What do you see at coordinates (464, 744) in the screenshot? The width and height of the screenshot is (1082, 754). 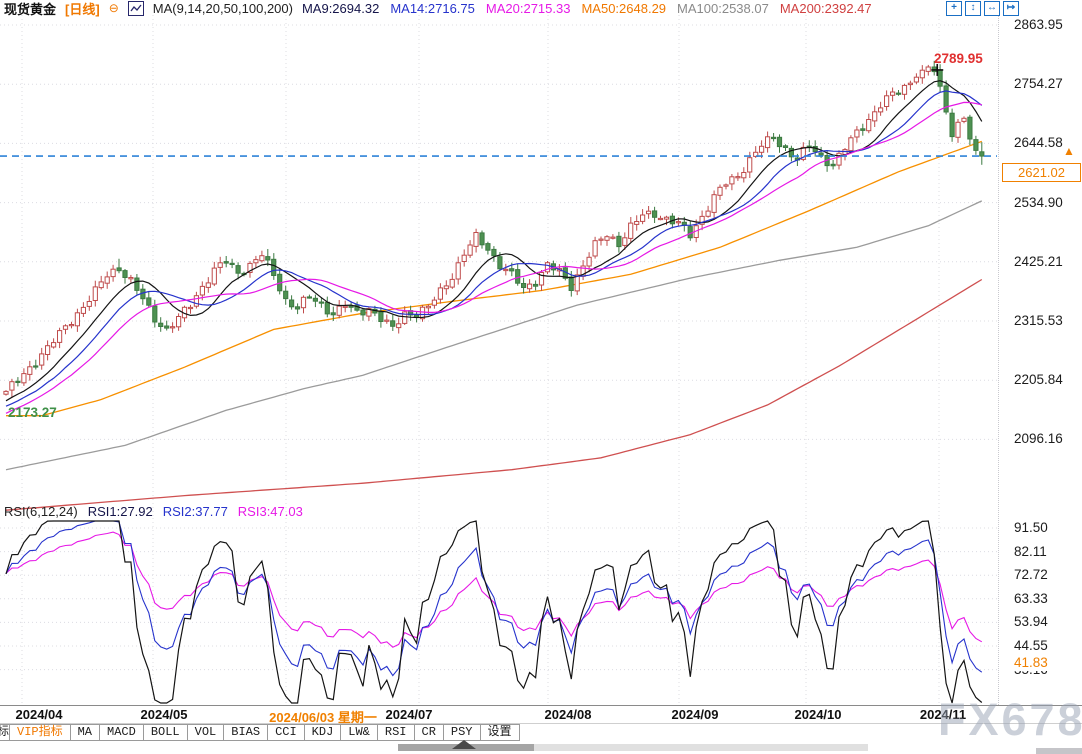 I see `panel-expand-arrow` at bounding box center [464, 744].